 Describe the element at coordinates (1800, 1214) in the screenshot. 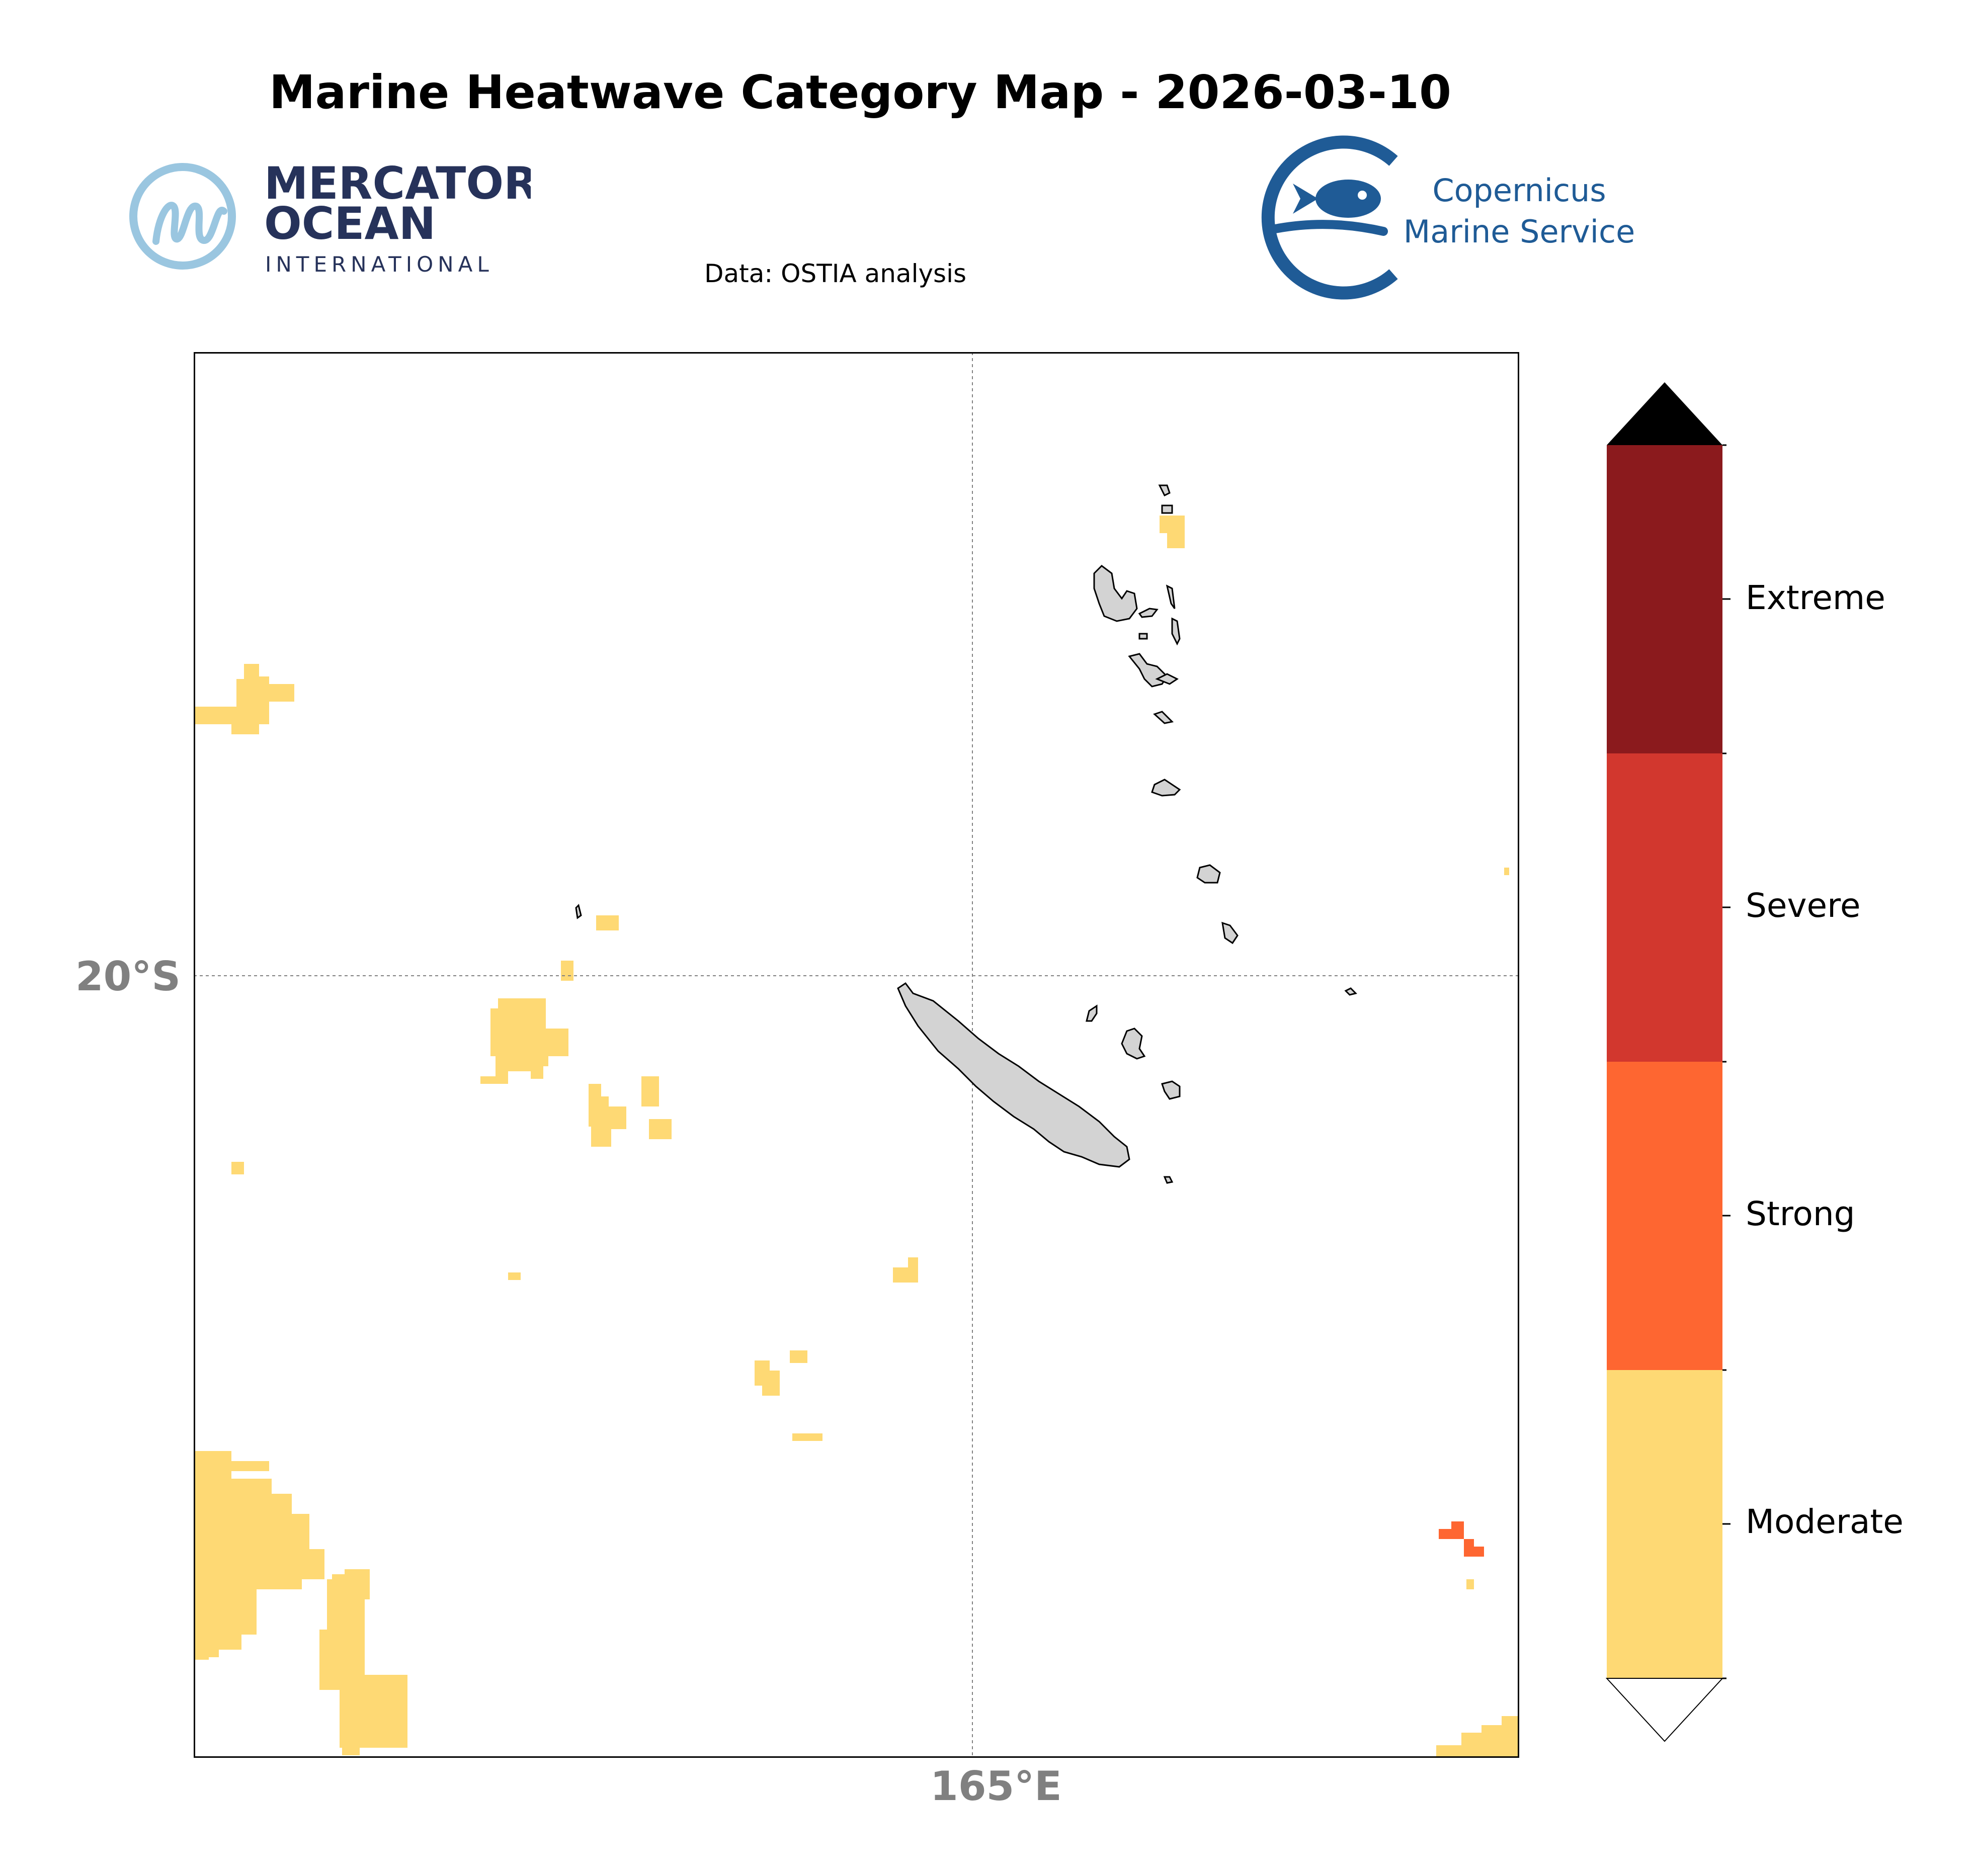

I see `legend-label-strong: Strong` at that location.